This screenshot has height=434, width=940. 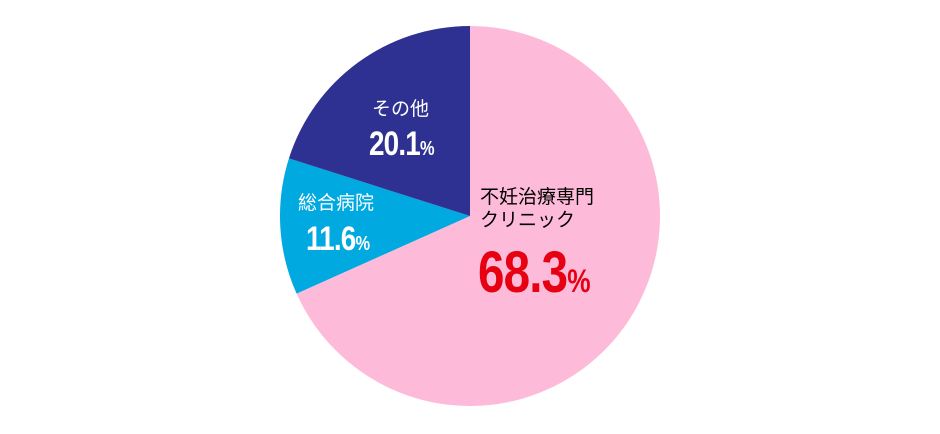 What do you see at coordinates (336, 203) in the screenshot?
I see `slice-label-general-hospital: 総合病院` at bounding box center [336, 203].